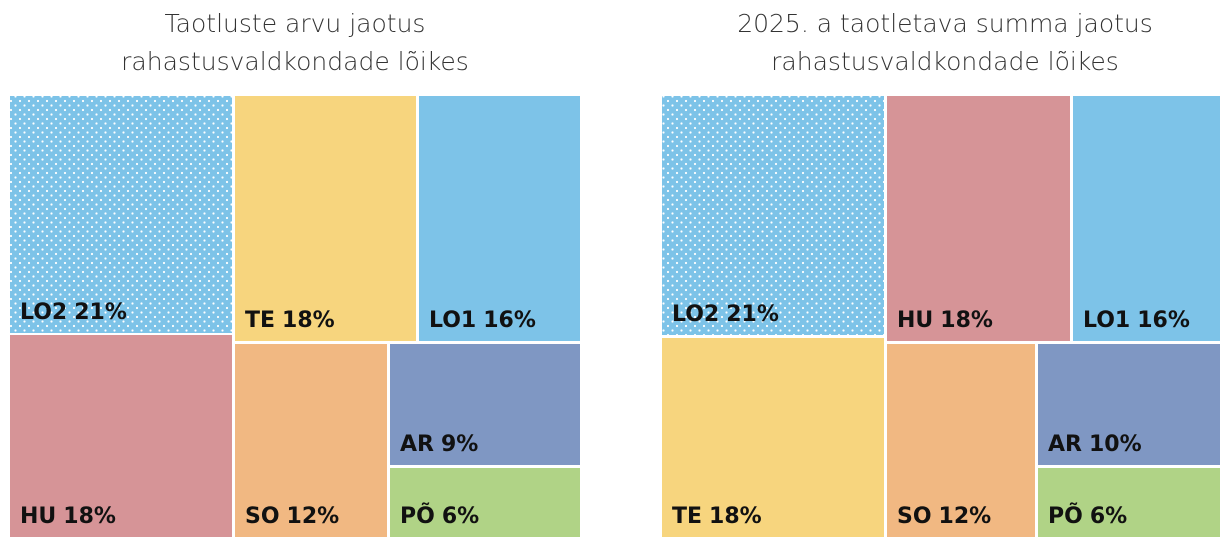 The image size is (1220, 537). I want to click on tile-value: 10%, so click(1115, 444).